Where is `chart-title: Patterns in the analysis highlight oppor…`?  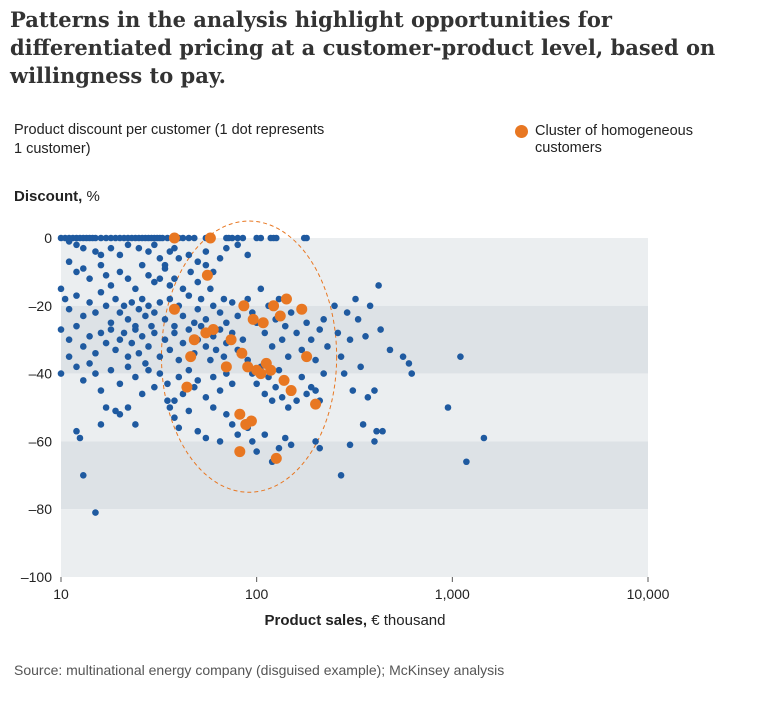 chart-title: Patterns in the analysis highlight oppor… is located at coordinates (363, 47).